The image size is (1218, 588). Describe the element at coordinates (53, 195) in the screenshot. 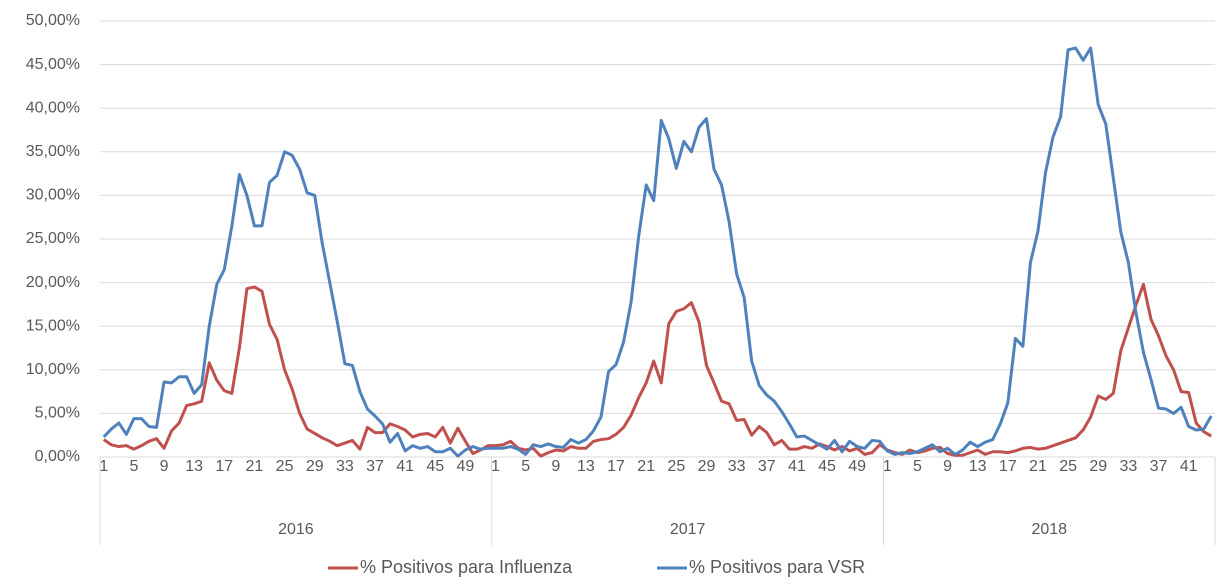

I see `y-tick-label: 30,00%` at that location.